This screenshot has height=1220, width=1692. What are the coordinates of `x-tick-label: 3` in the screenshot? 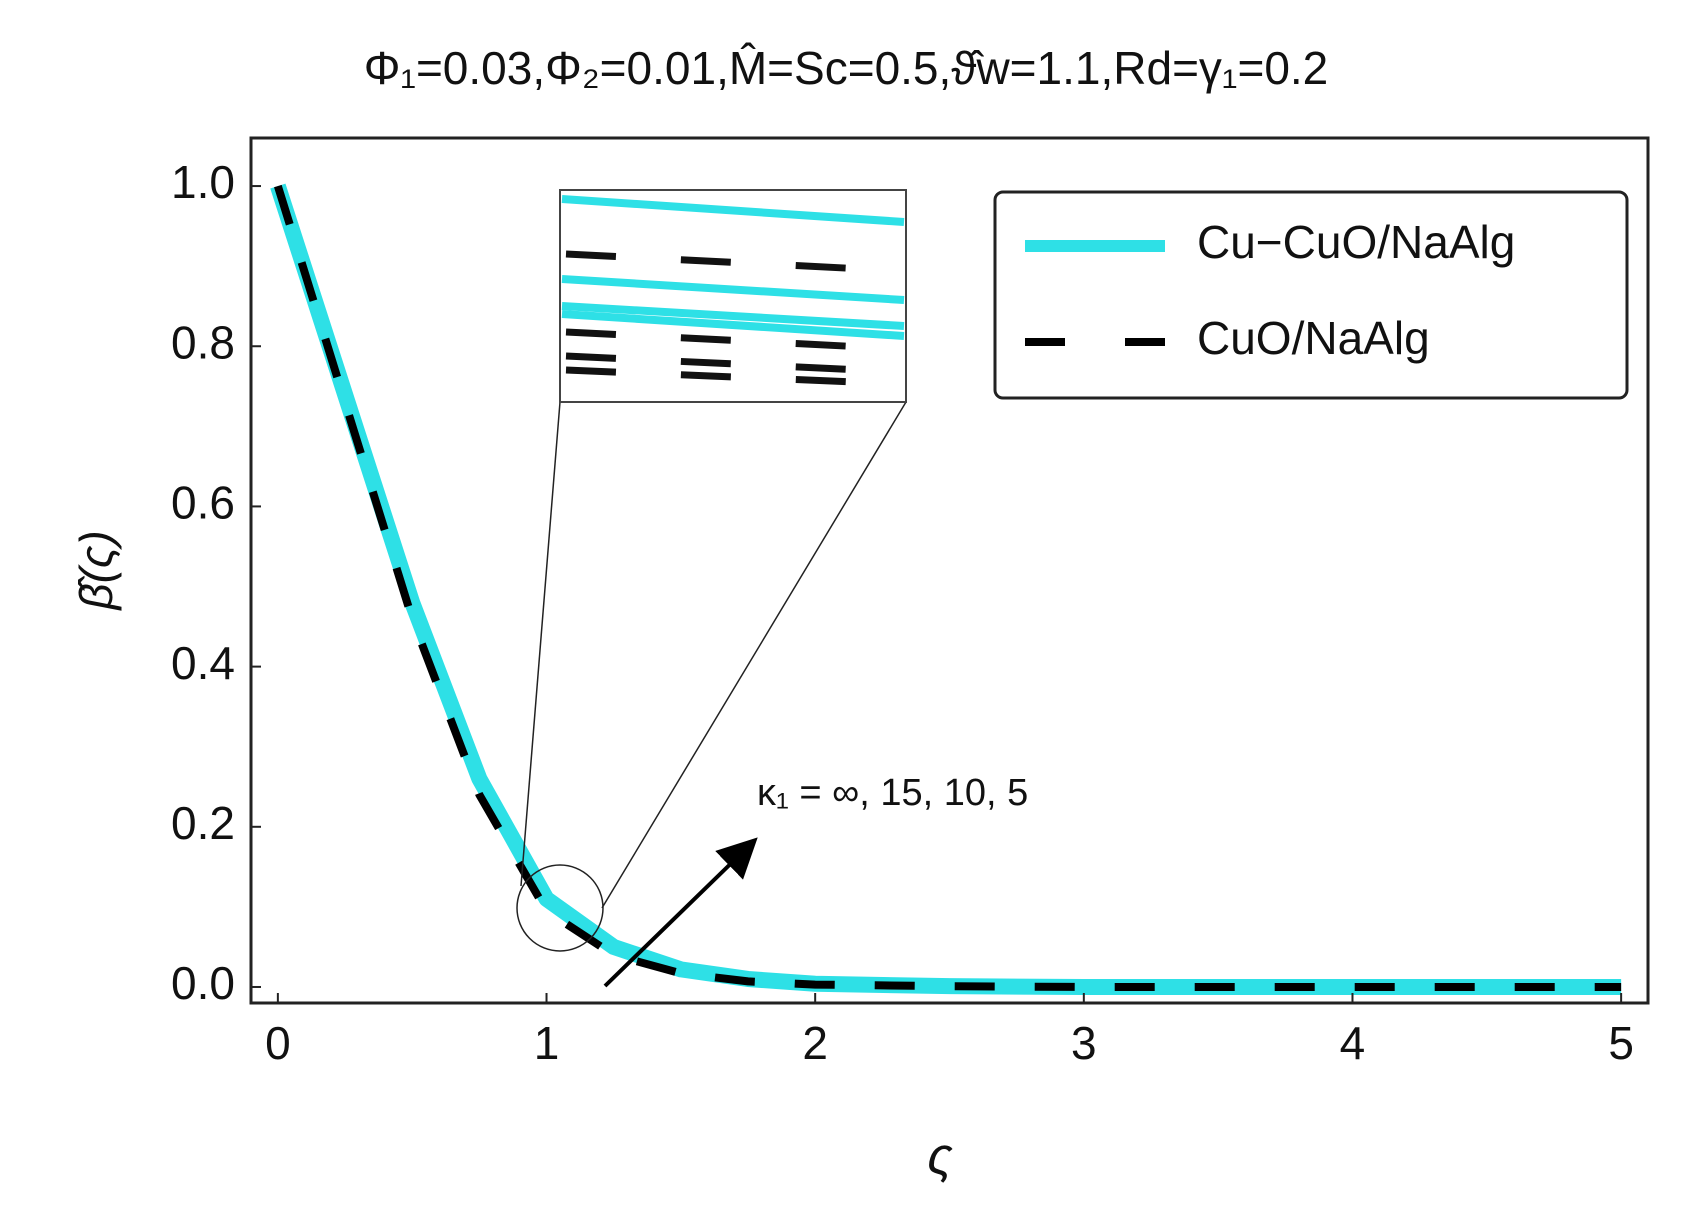 It's located at (1084, 1043).